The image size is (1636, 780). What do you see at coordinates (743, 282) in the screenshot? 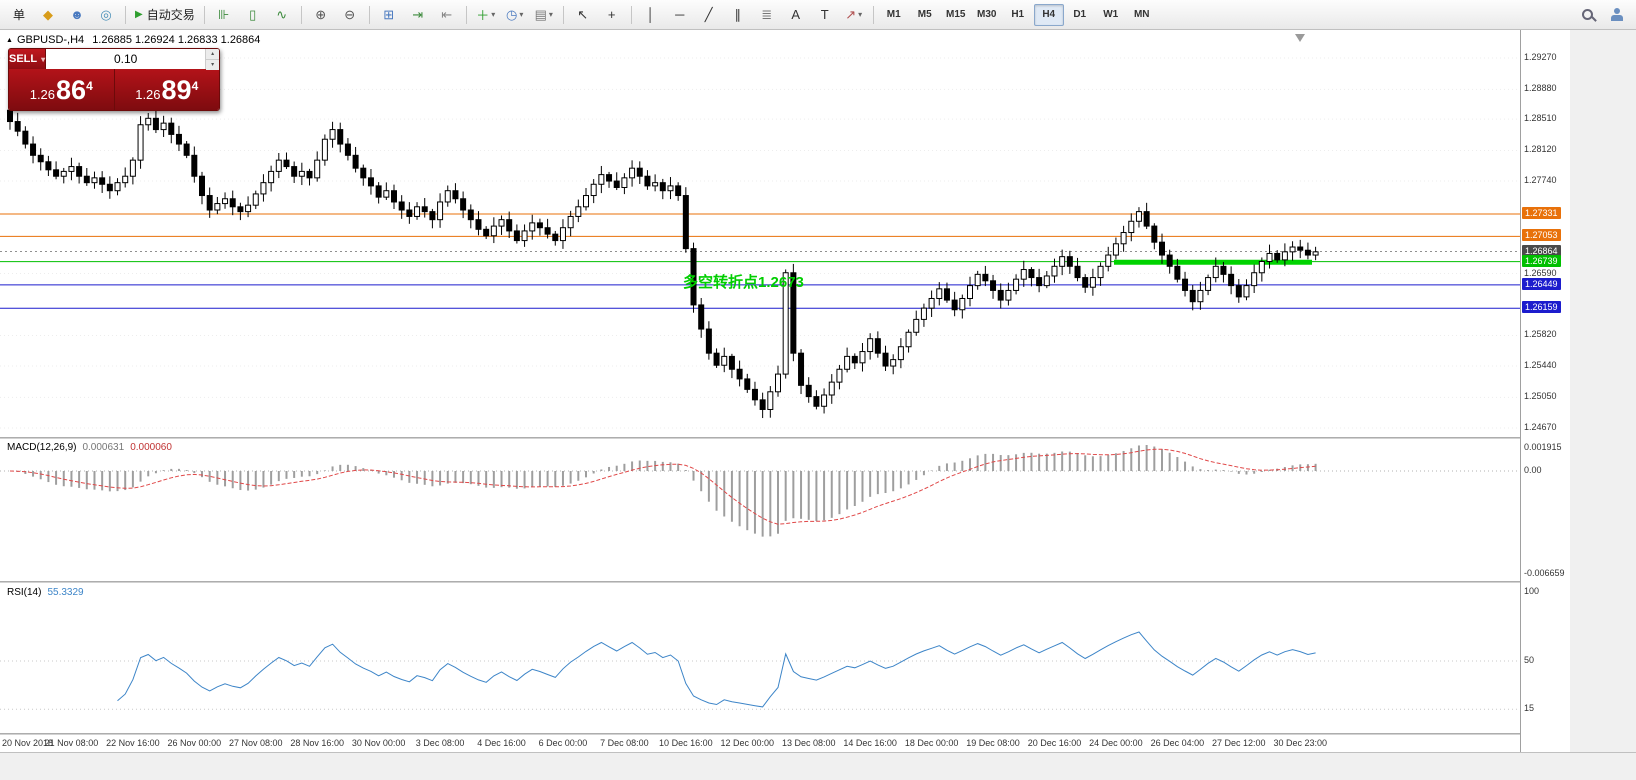
I see `annotation-text: 多空转折点1.2673` at bounding box center [743, 282].